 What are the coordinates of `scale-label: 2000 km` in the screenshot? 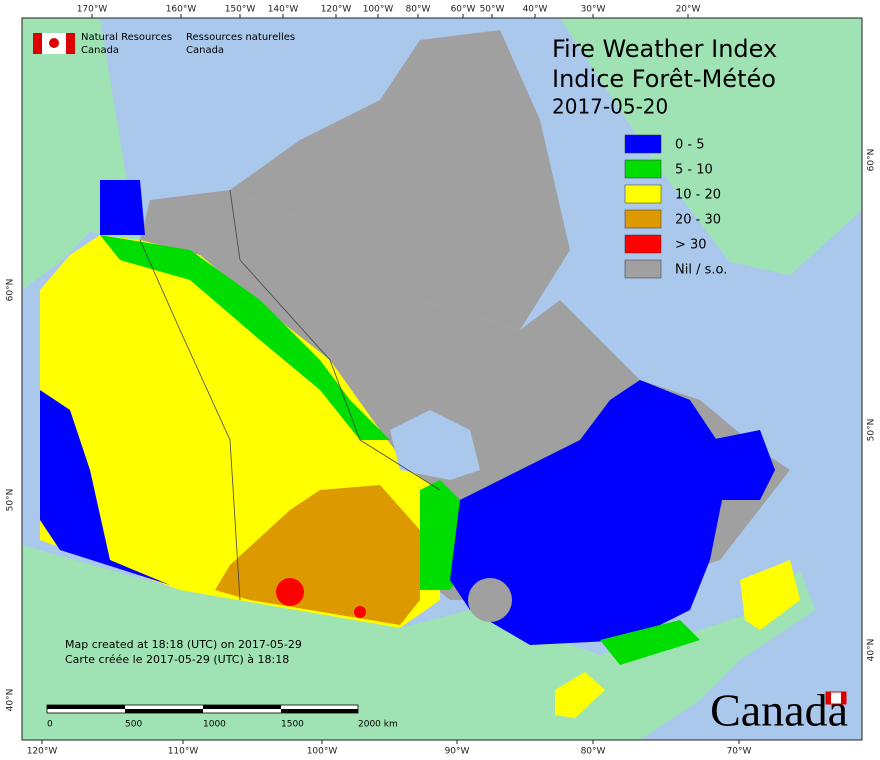 It's located at (378, 725).